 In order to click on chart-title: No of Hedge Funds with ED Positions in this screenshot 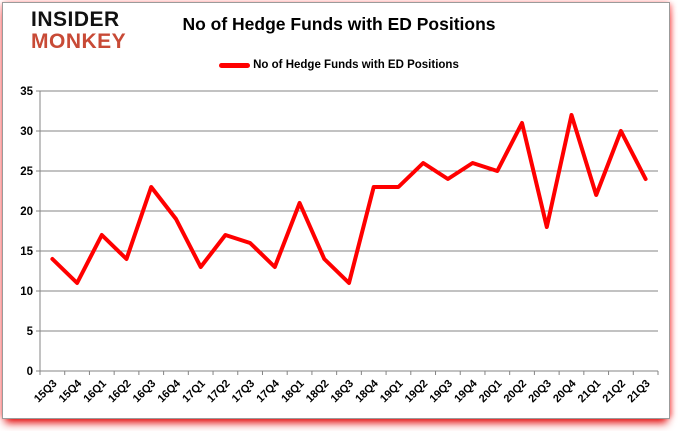, I will do `click(339, 24)`.